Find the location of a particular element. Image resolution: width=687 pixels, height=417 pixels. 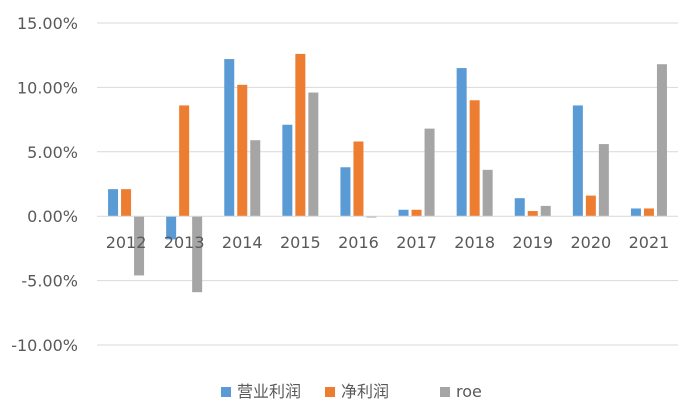

bar-营业利润-2013 is located at coordinates (171, 228).